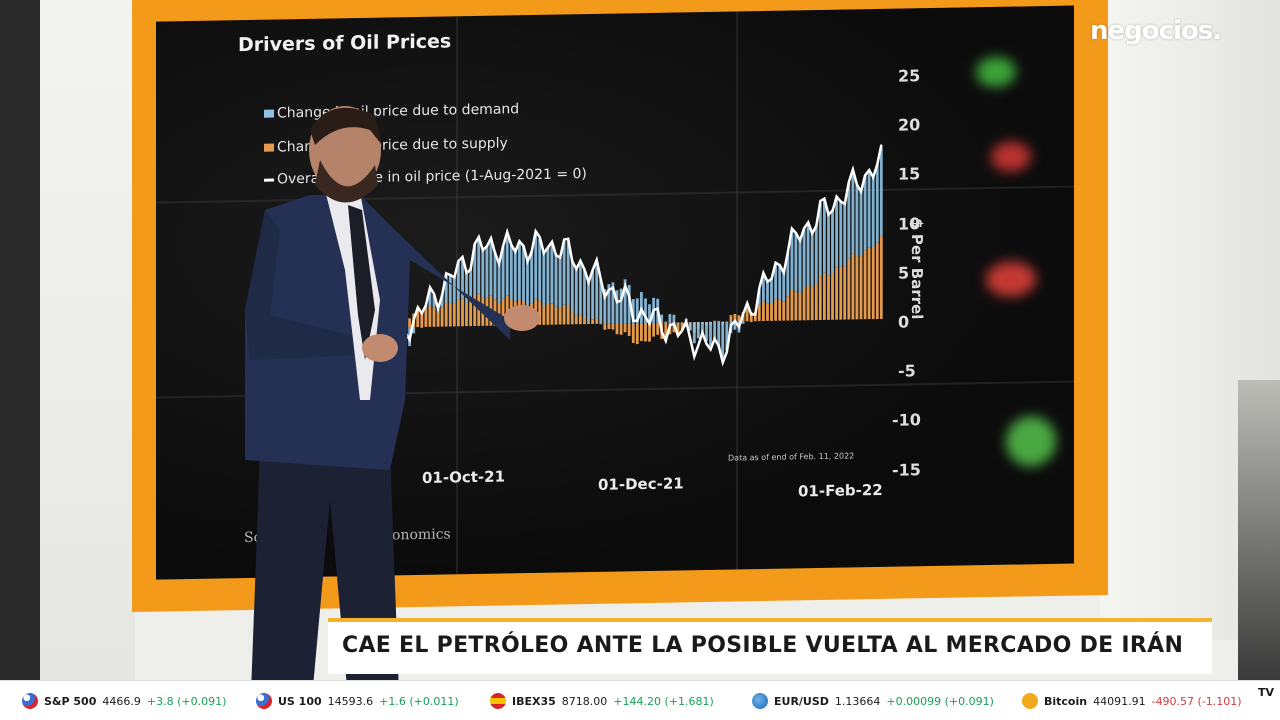  I want to click on ticker-item: US 100 14593.6 +1.6 (+0.011), so click(357, 701).